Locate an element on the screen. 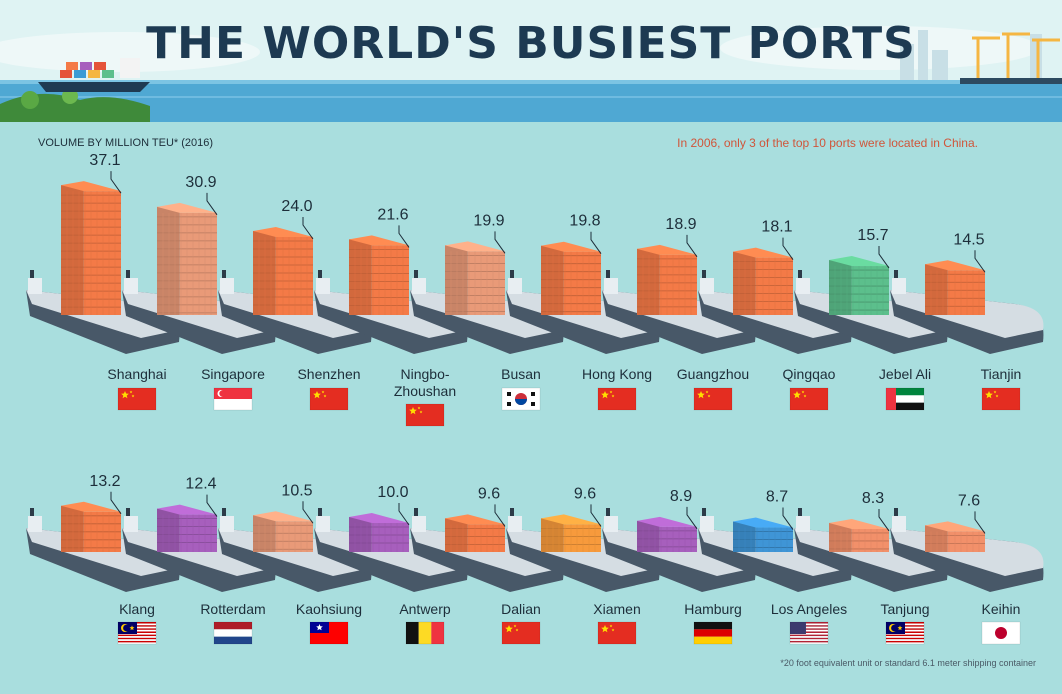 The image size is (1062, 694). belgium-flag-icon is located at coordinates (425, 633).